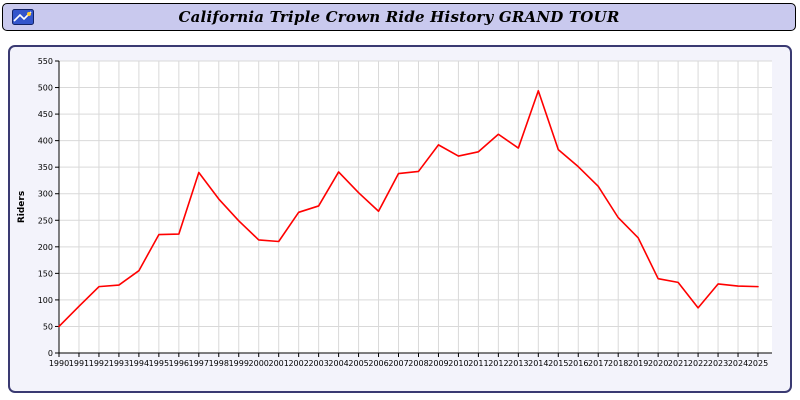 This screenshot has width=800, height=400. Describe the element at coordinates (79, 363) in the screenshot. I see `svg-text: 1991` at that location.